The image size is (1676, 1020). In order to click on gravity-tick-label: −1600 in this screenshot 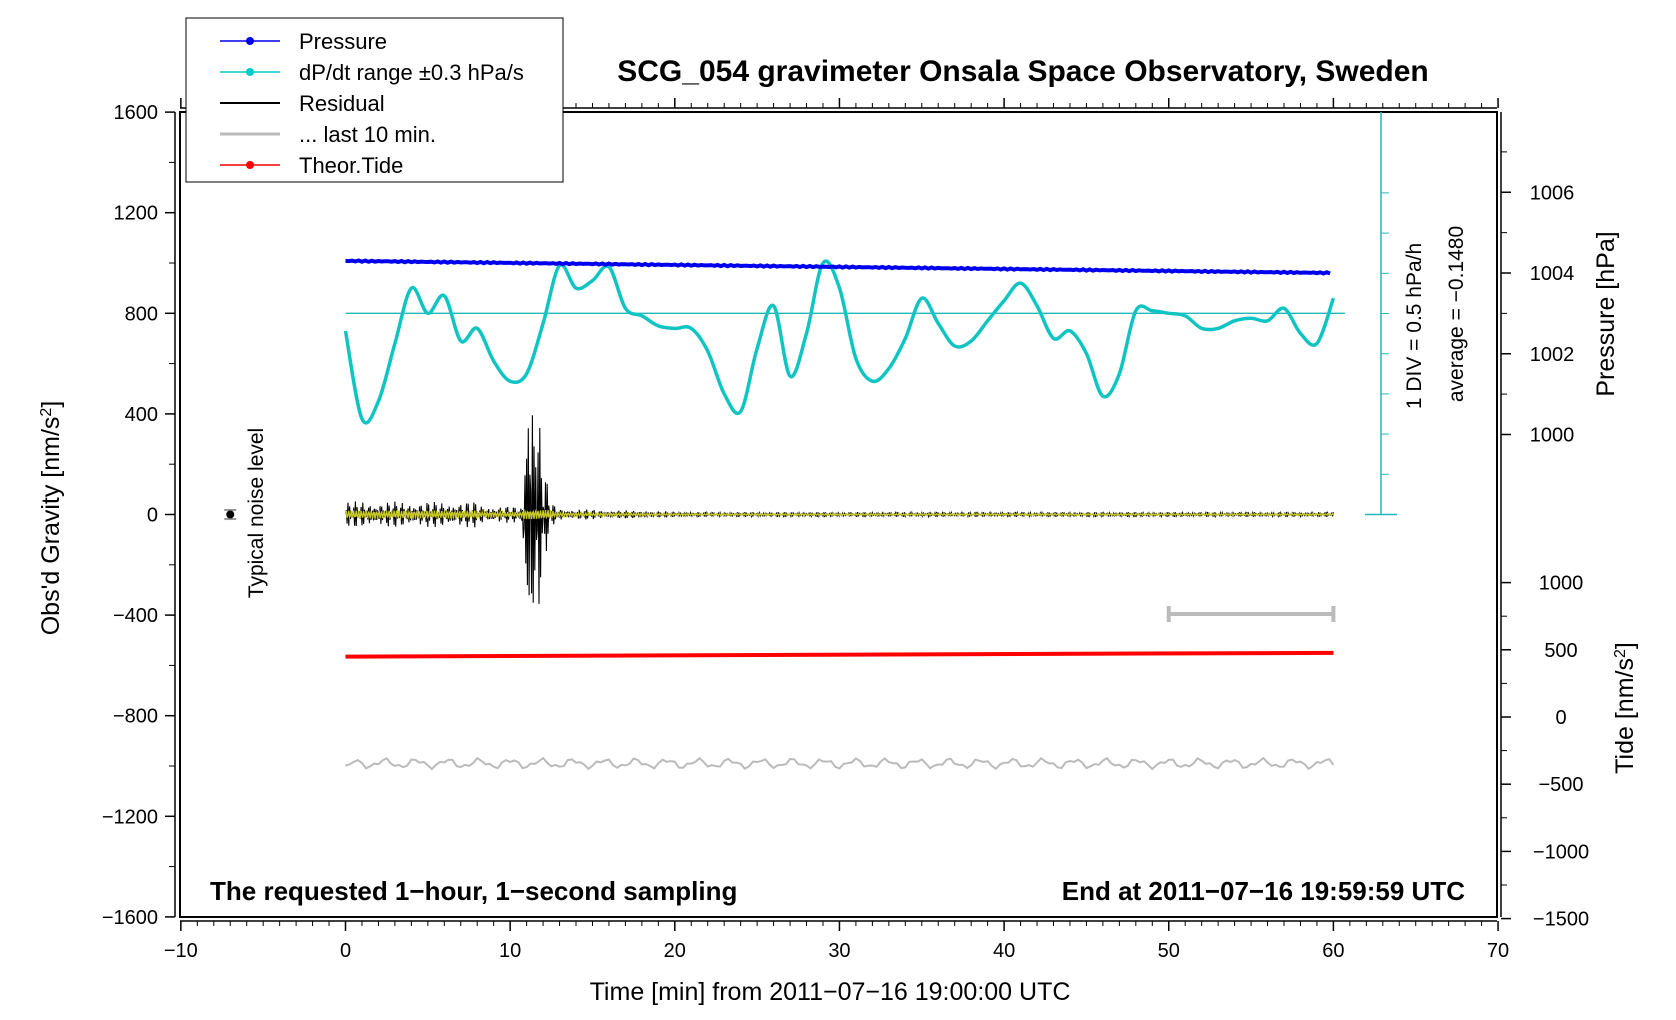, I will do `click(130, 918)`.